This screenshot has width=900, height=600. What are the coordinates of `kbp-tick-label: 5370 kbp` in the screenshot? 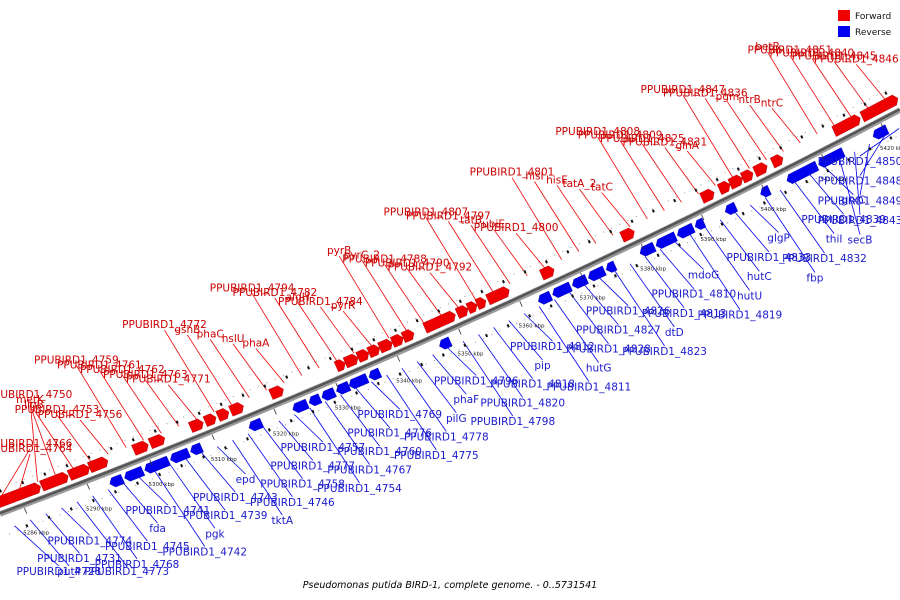 It's located at (593, 298).